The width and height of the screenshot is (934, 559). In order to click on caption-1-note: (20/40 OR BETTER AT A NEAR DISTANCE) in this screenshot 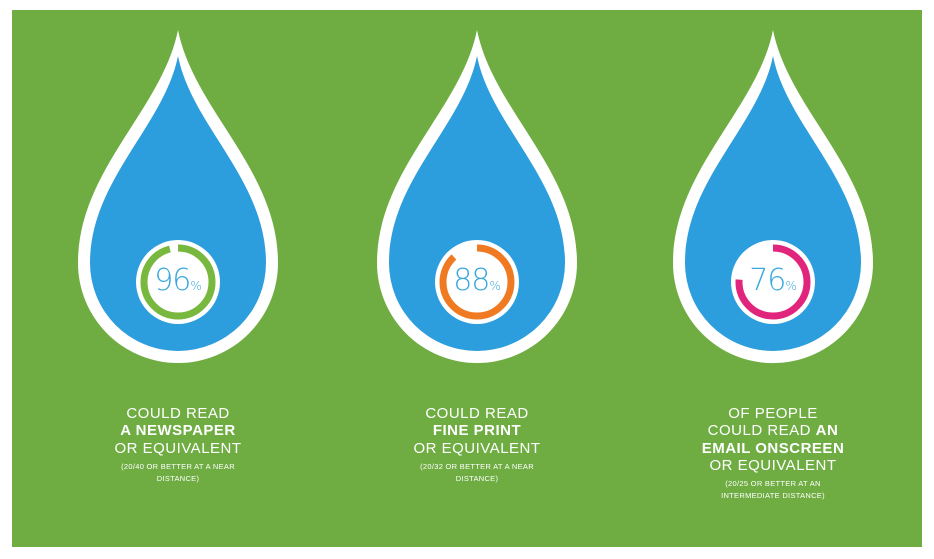, I will do `click(178, 472)`.